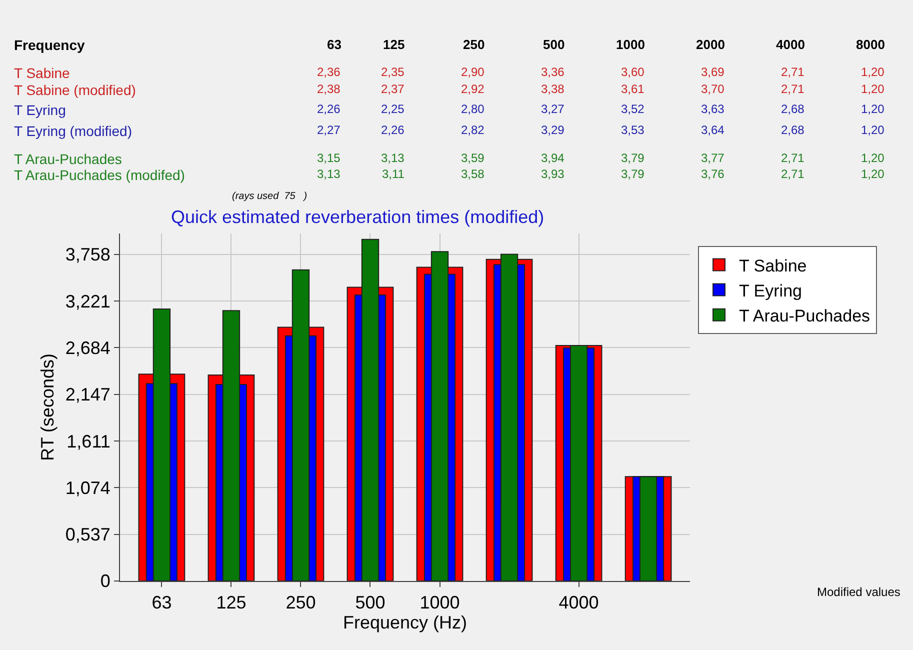 This screenshot has width=913, height=650. What do you see at coordinates (713, 89) in the screenshot?
I see `data-label: 3,70` at bounding box center [713, 89].